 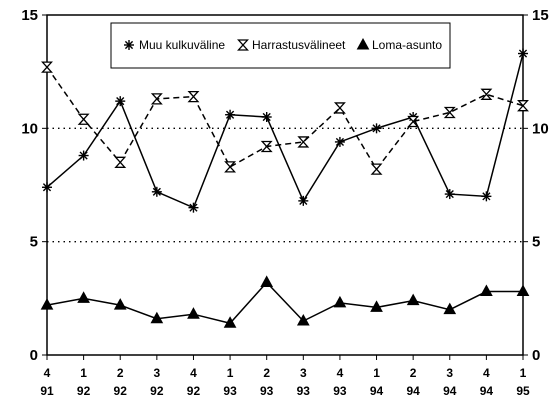 I want to click on y-tick-label-right: 10, so click(x=540, y=128).